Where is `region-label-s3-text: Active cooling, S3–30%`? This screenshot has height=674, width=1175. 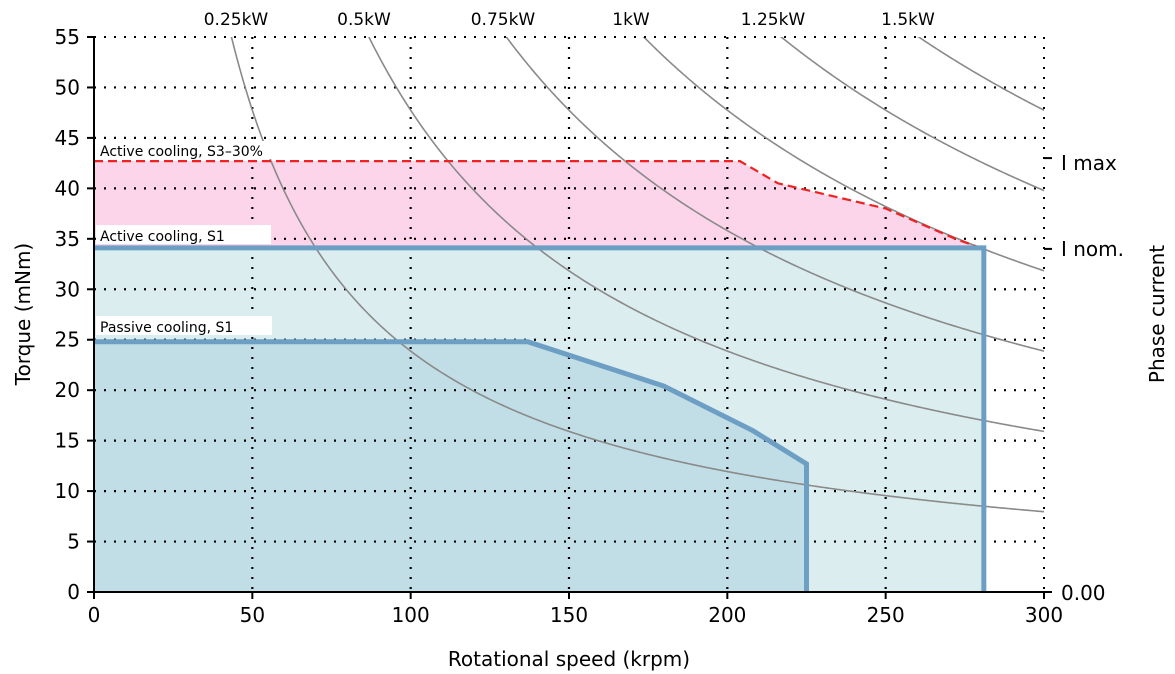
region-label-s3-text: Active cooling, S3–30% is located at coordinates (181, 152).